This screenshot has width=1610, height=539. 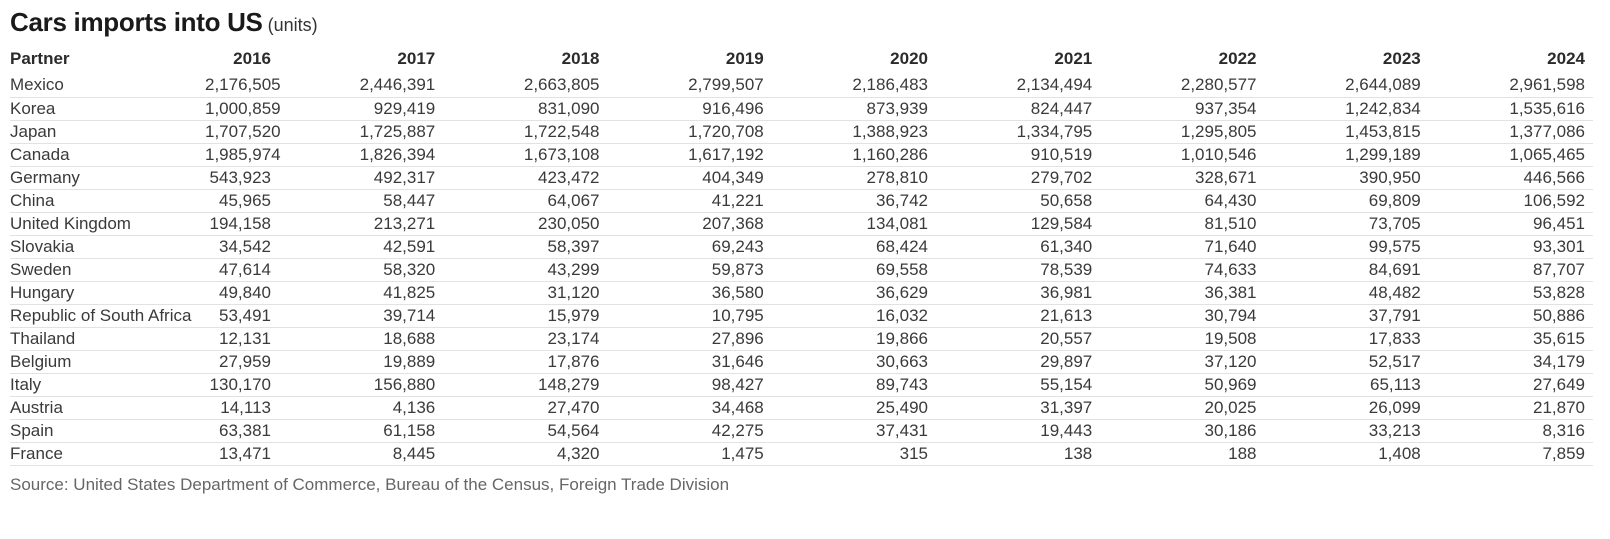 I want to click on value-cell: 19,508, so click(x=1182, y=339).